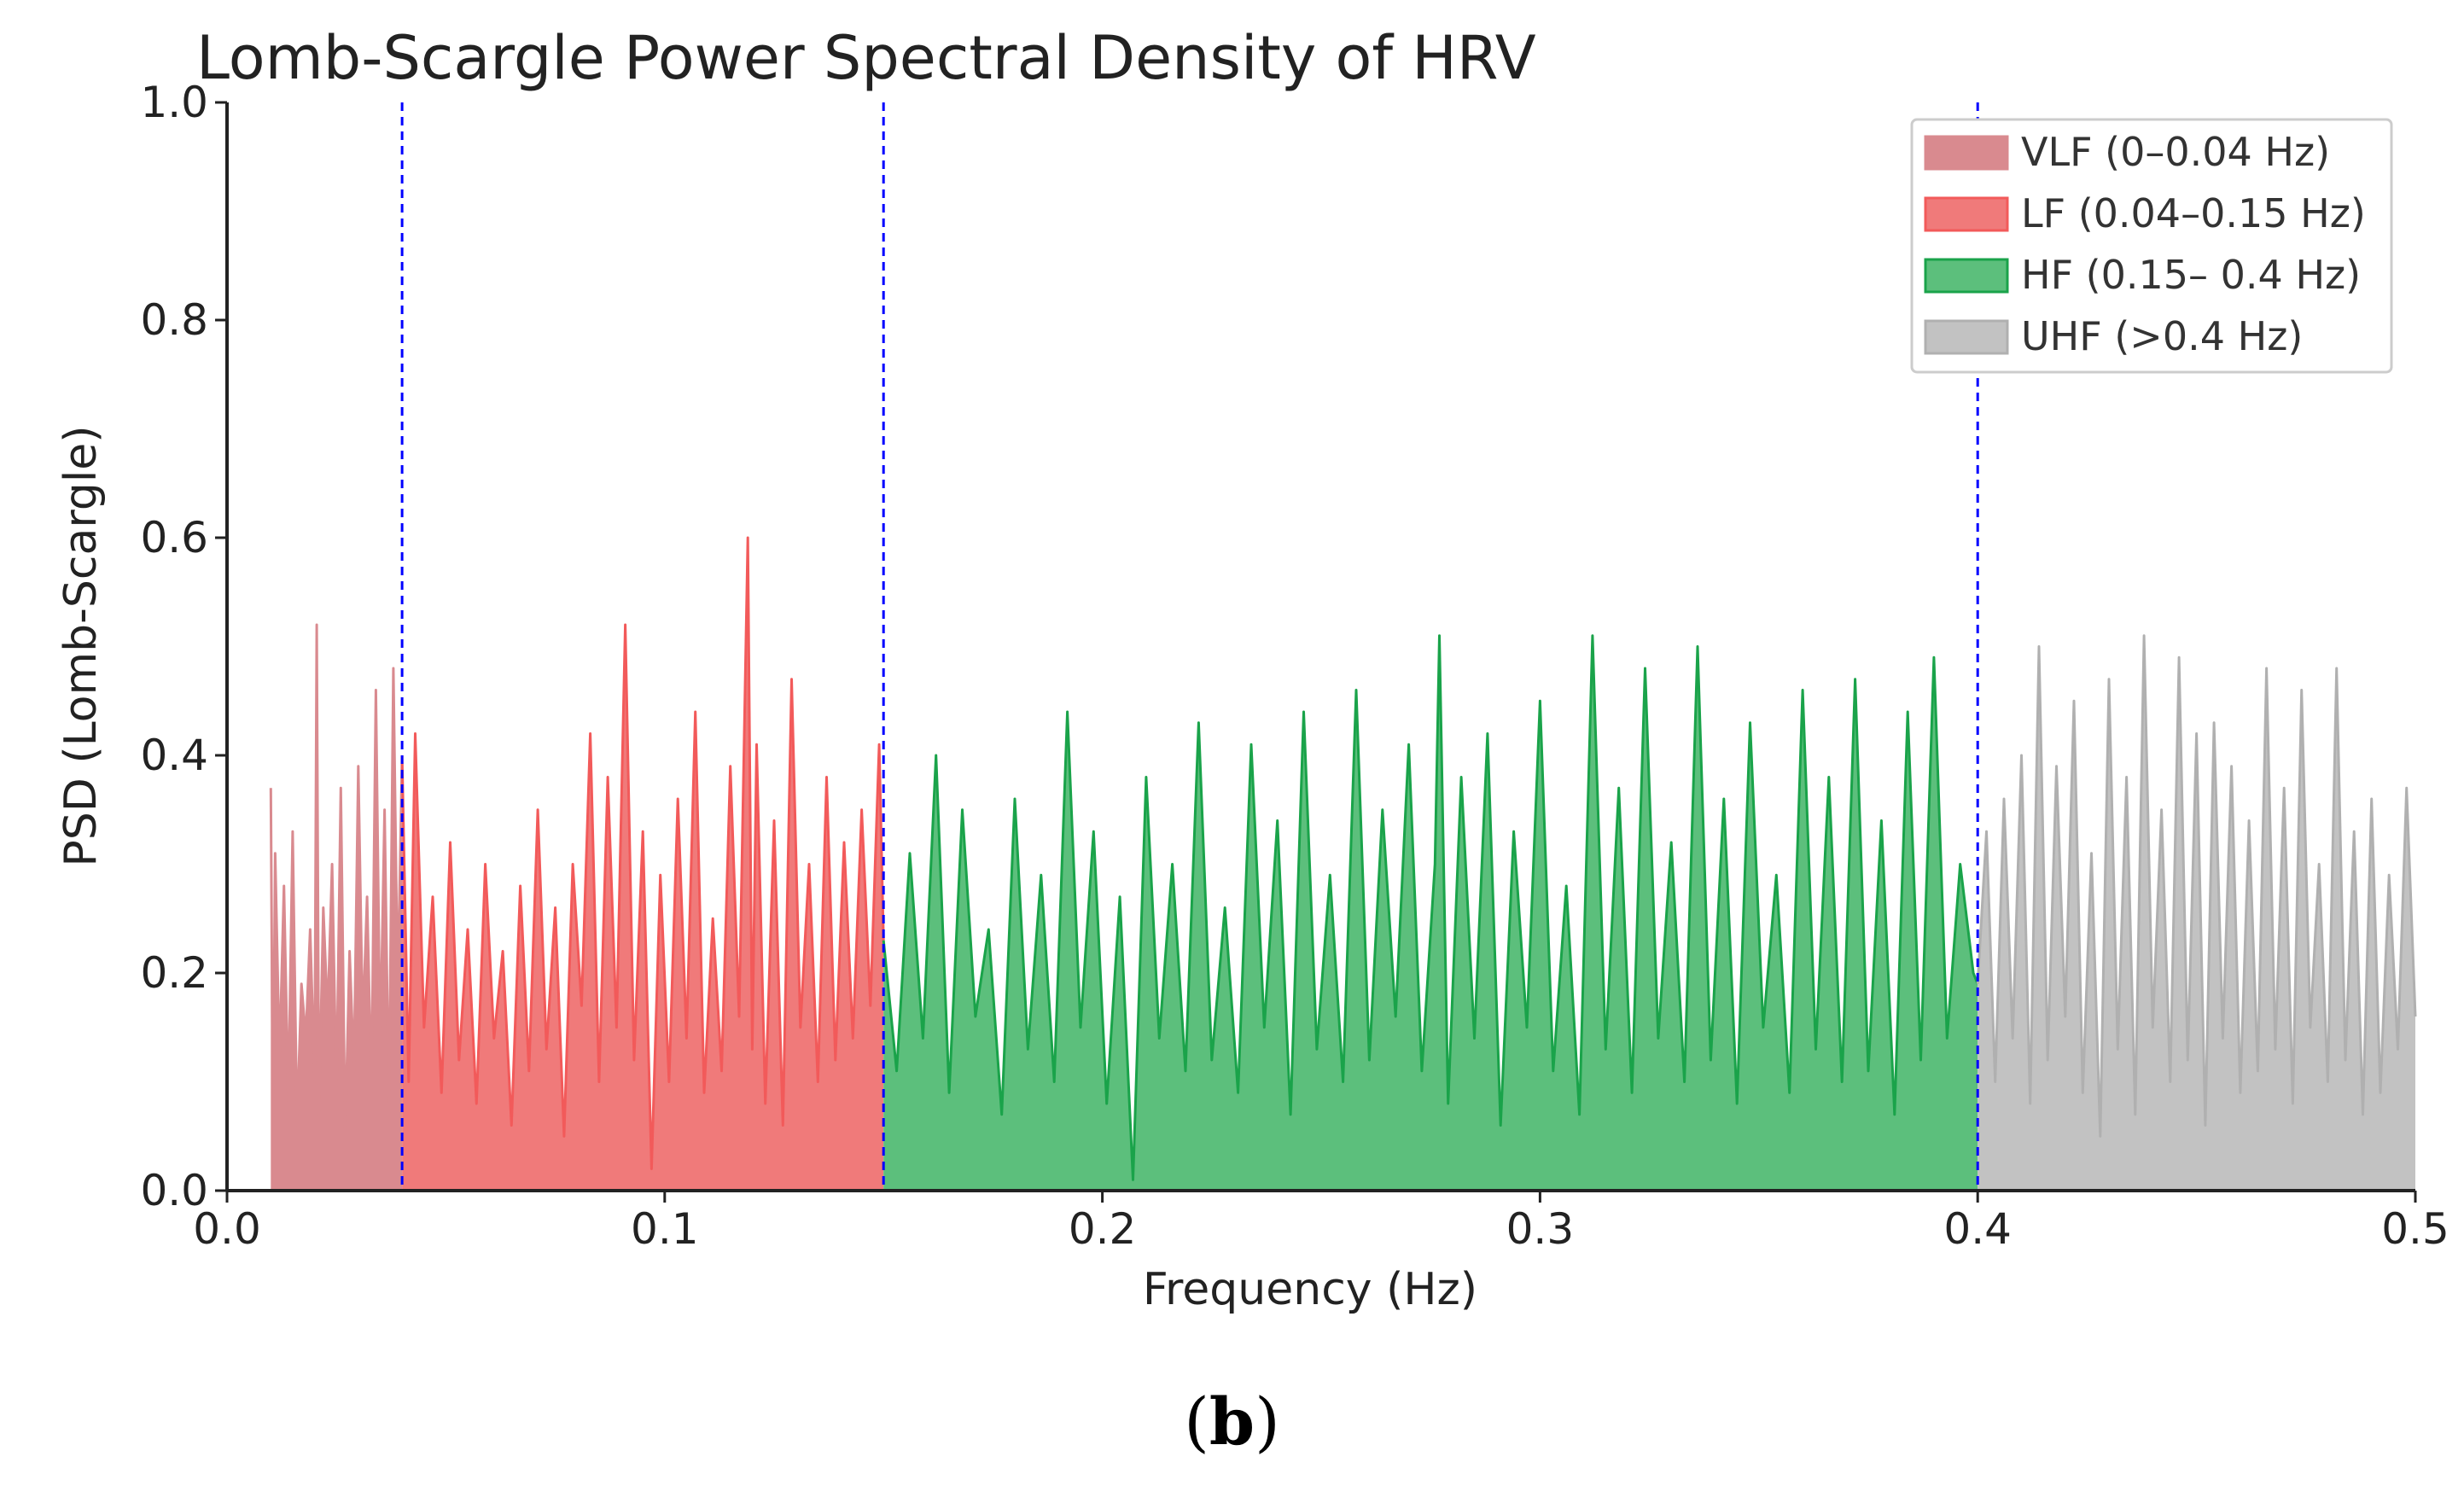 The width and height of the screenshot is (2464, 1503). What do you see at coordinates (174, 102) in the screenshot?
I see `y-tick-label: 1.0` at bounding box center [174, 102].